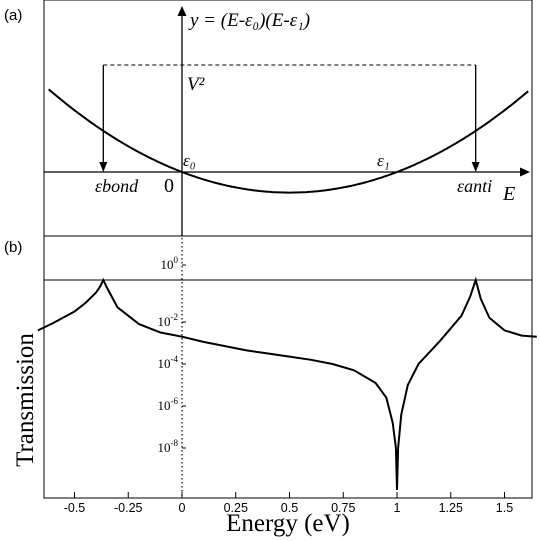 The height and width of the screenshot is (541, 540). I want to click on e-axis-arrow-icon, so click(525, 172).